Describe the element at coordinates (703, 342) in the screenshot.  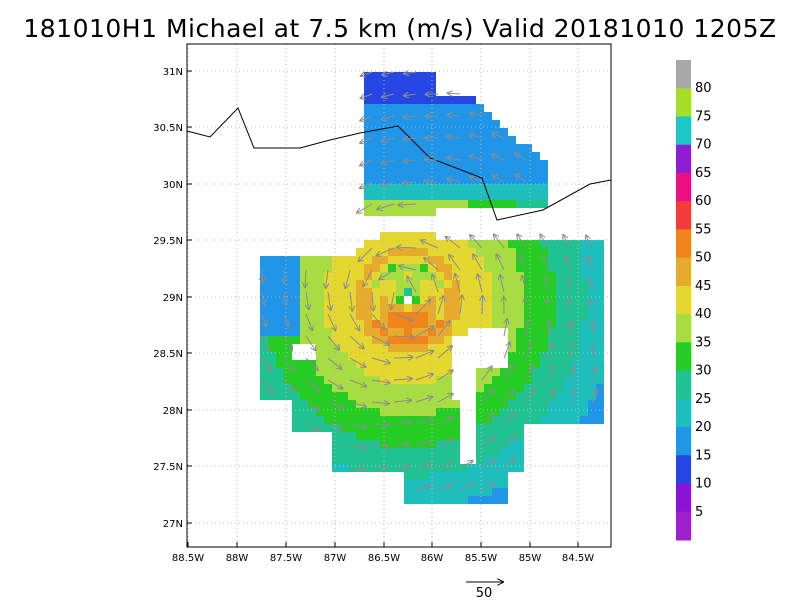
I see `colorbar-label: 35` at that location.